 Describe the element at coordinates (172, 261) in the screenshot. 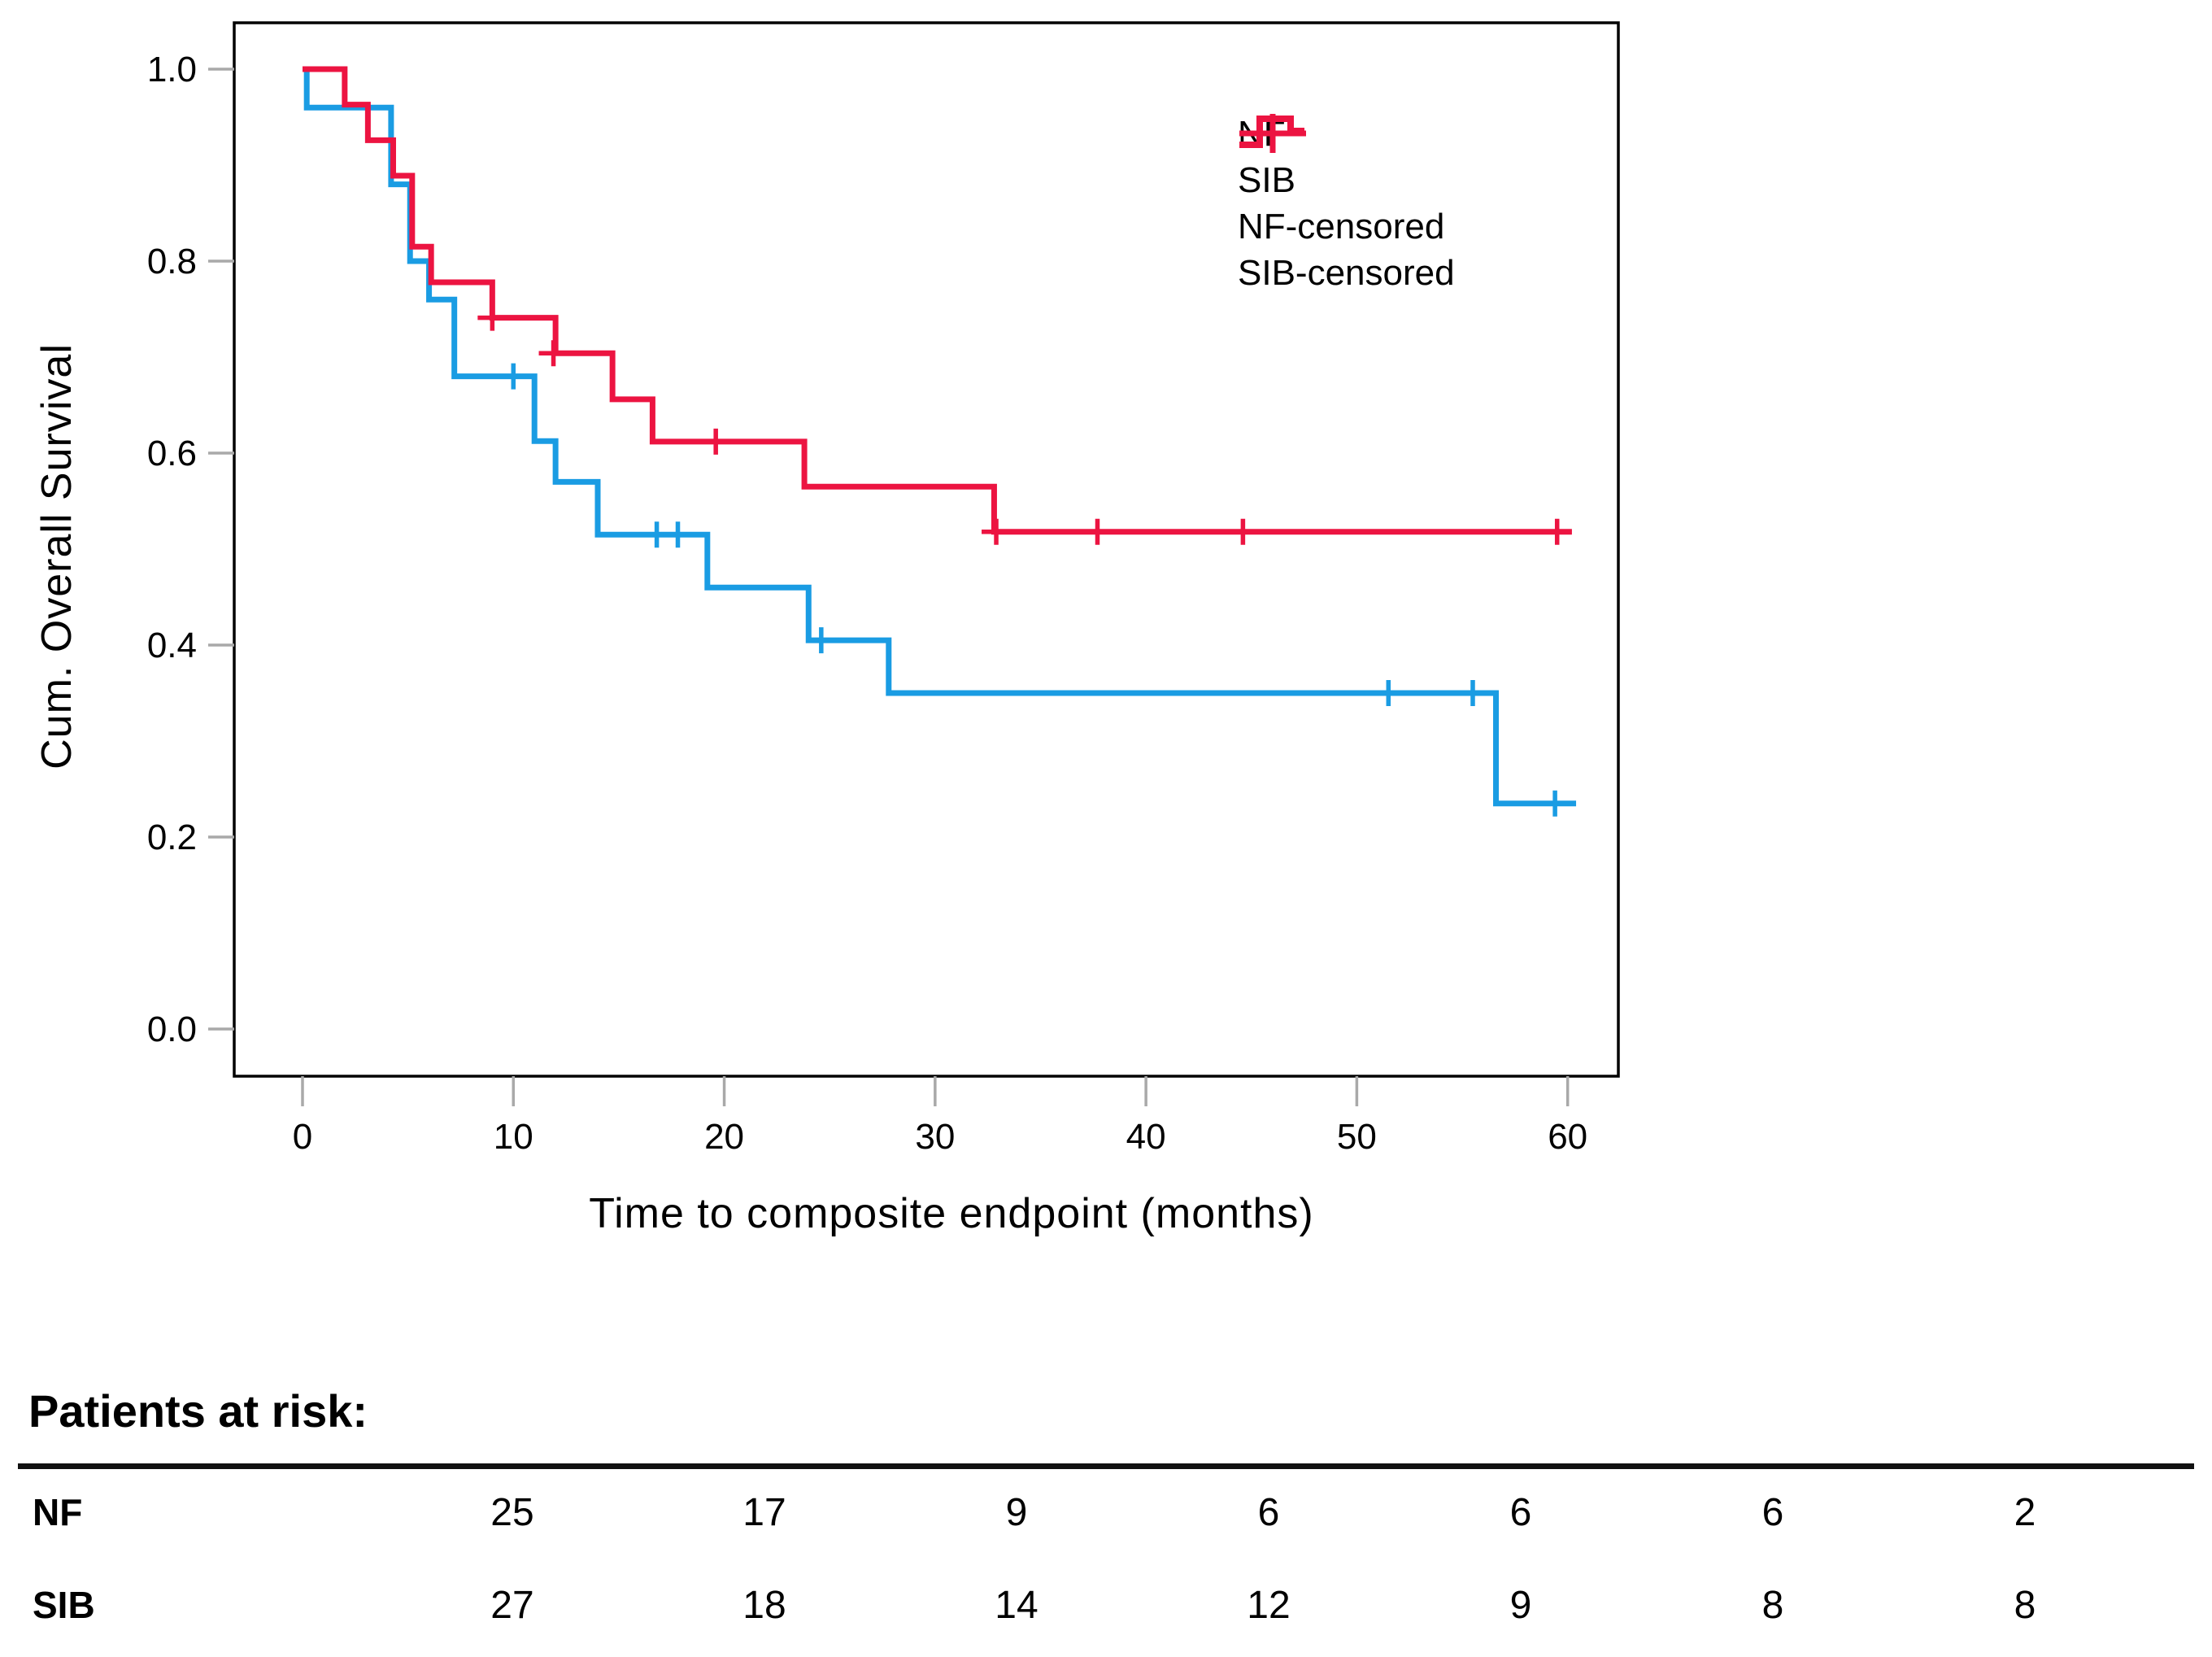

I see `y-tick-label: 0.8` at that location.